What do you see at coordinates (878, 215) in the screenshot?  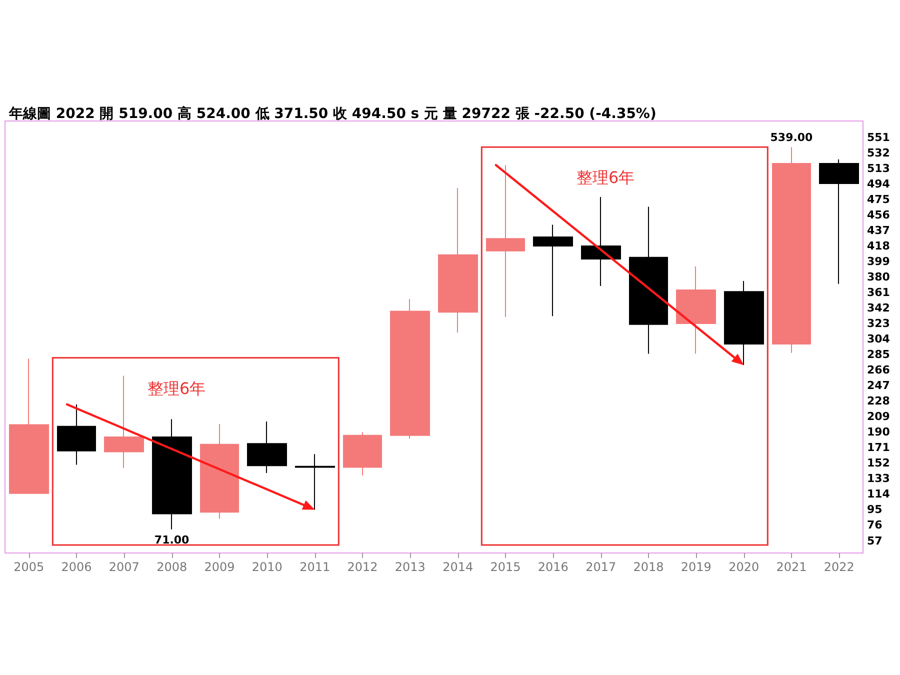 I see `y-tick-label: 456` at bounding box center [878, 215].